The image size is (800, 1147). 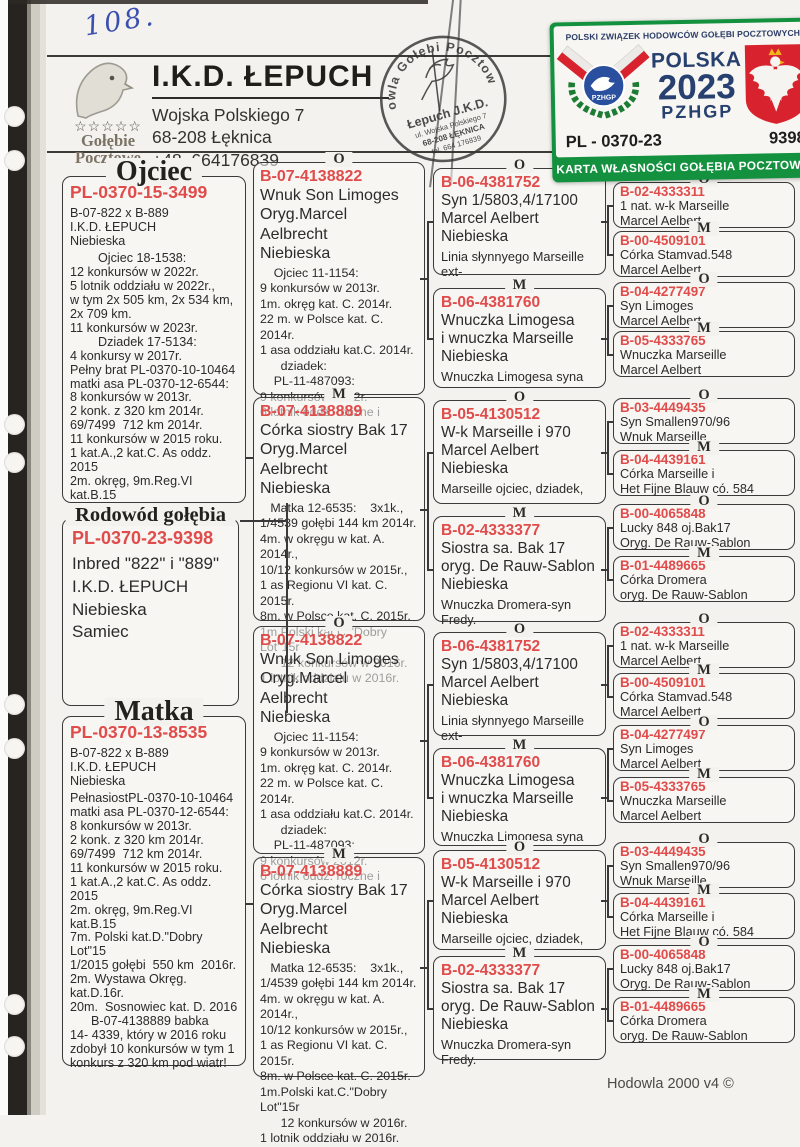 What do you see at coordinates (139, 192) in the screenshot?
I see `ring-number: PL-0370-15-3499` at bounding box center [139, 192].